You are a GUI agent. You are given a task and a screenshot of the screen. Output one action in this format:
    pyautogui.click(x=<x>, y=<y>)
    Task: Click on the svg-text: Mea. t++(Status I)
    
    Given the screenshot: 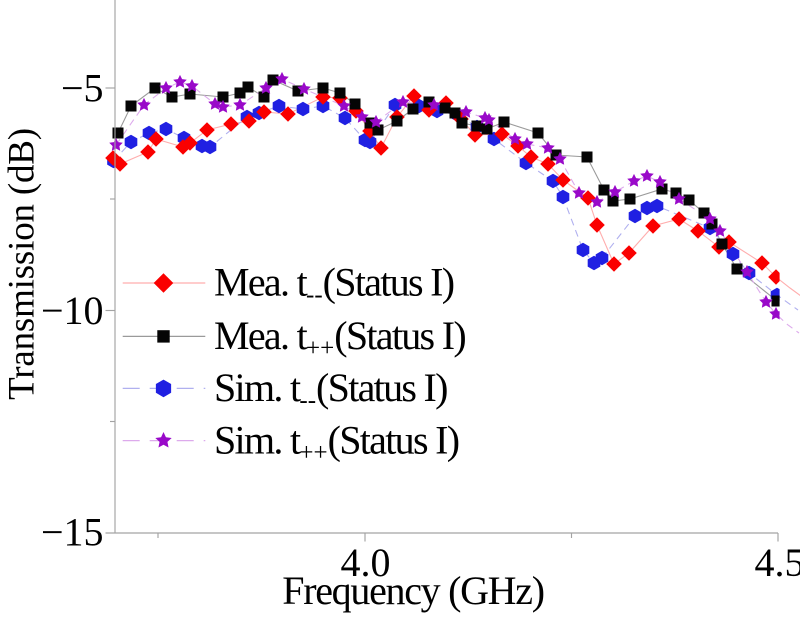 What is the action you would take?
    pyautogui.click(x=339, y=337)
    